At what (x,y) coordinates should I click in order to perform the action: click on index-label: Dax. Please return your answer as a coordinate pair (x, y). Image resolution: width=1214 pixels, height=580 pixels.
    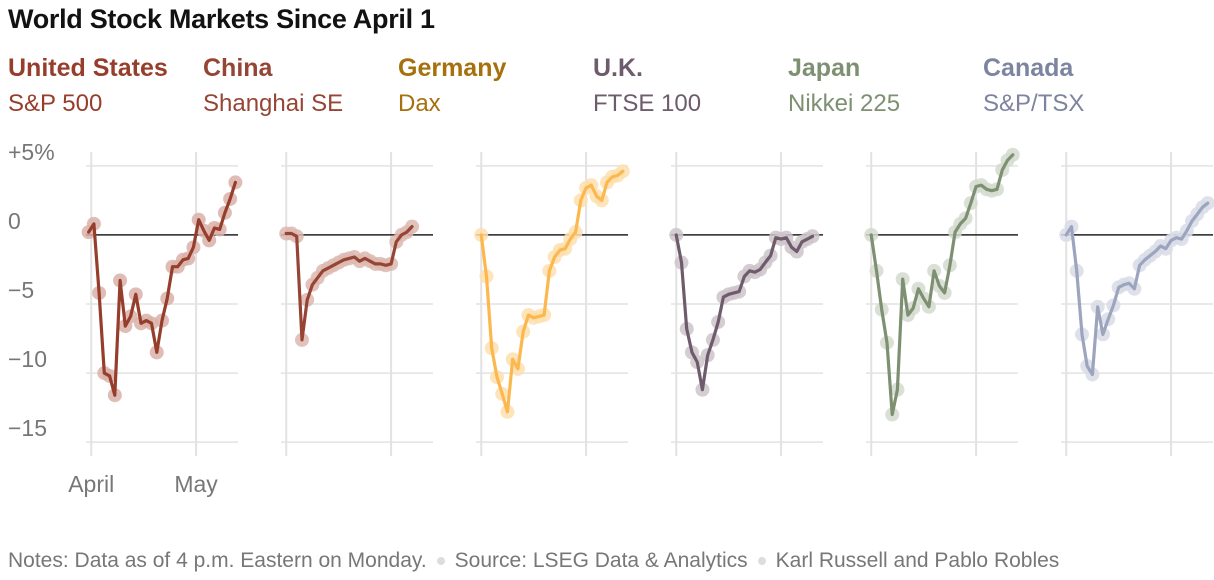
    Looking at the image, I should click on (419, 103).